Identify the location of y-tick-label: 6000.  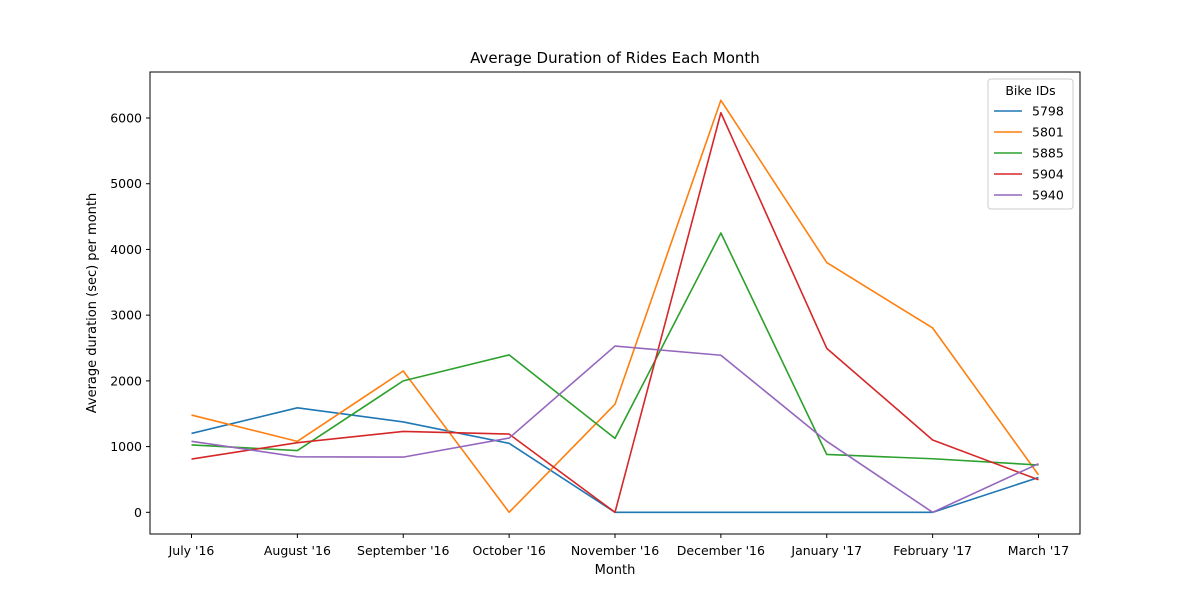
(126, 118).